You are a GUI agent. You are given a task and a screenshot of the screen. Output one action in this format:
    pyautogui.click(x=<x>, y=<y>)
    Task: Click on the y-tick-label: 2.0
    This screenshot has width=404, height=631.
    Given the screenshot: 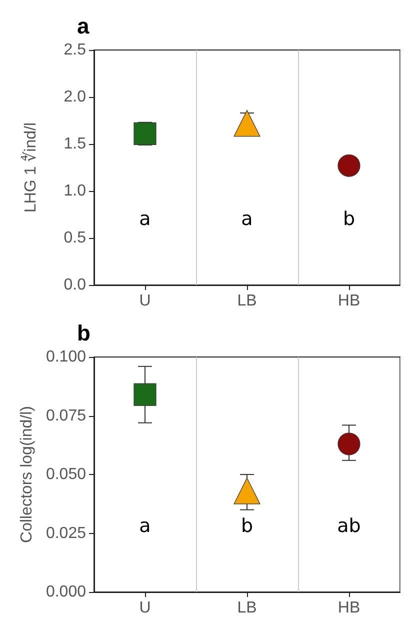 What is the action you would take?
    pyautogui.click(x=75, y=97)
    